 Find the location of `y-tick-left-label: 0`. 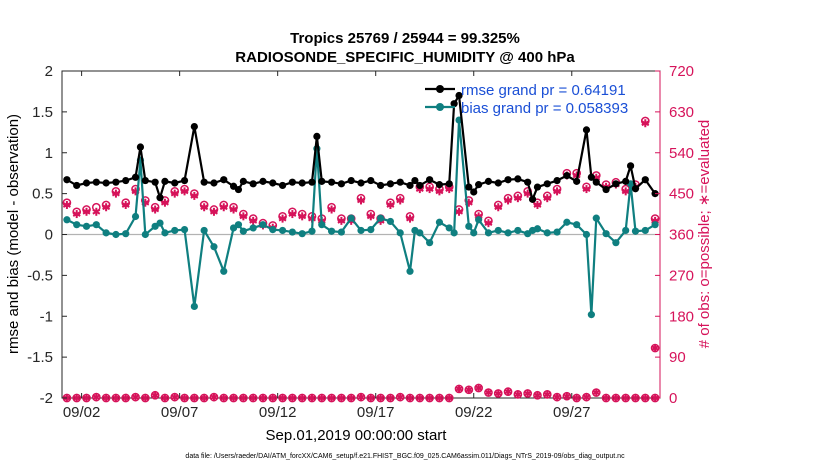

y-tick-left-label: 0 is located at coordinates (49, 235).